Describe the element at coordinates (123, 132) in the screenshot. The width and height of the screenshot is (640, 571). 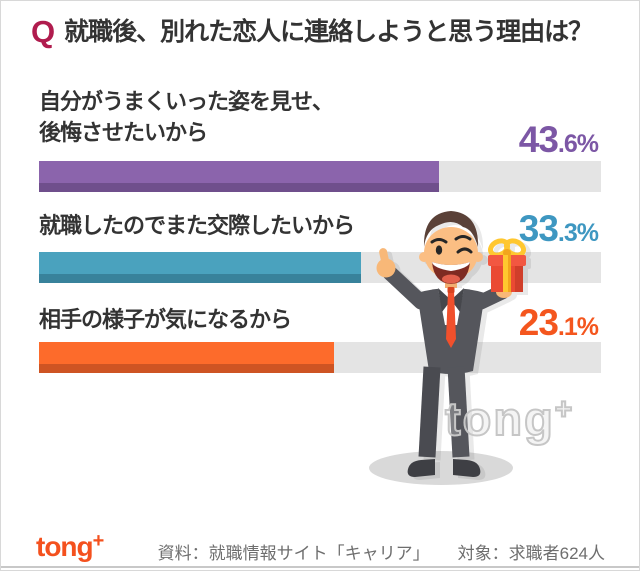
I see `bar-label-1-line2: 後悔させたいから` at that location.